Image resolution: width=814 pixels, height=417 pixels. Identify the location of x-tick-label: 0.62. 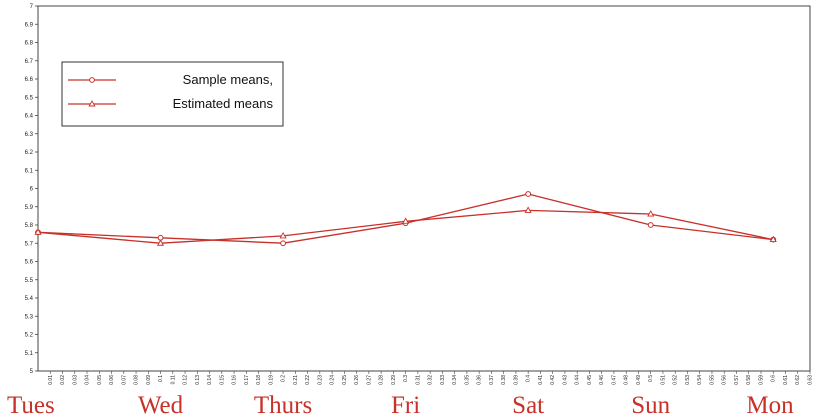
(798, 380).